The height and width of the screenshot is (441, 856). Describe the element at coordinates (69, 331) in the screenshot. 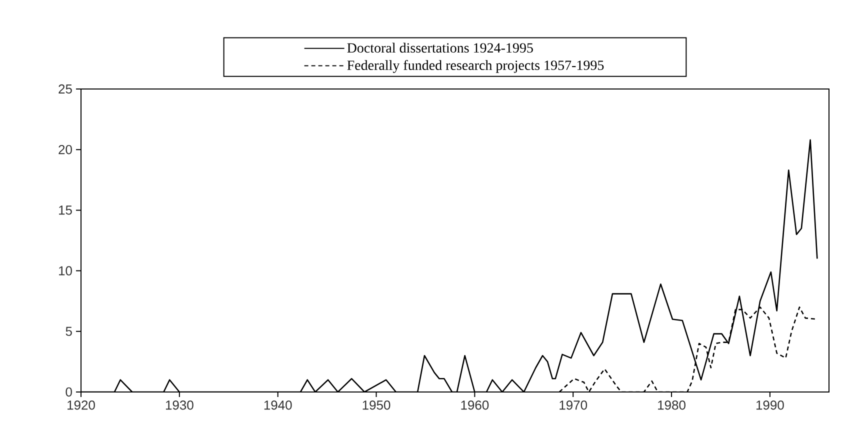

I see `y-tick-label: 5` at that location.